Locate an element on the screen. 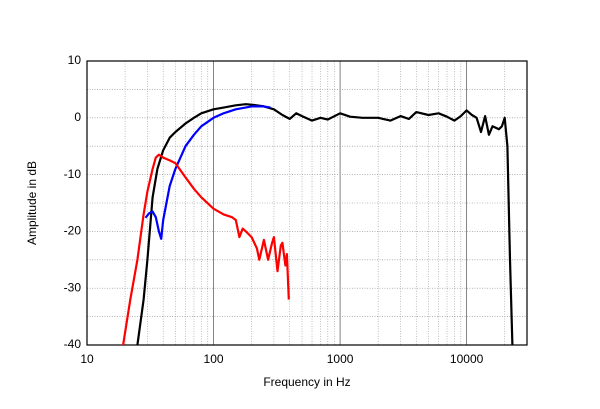  x-tick-label: 1000 is located at coordinates (340, 359).